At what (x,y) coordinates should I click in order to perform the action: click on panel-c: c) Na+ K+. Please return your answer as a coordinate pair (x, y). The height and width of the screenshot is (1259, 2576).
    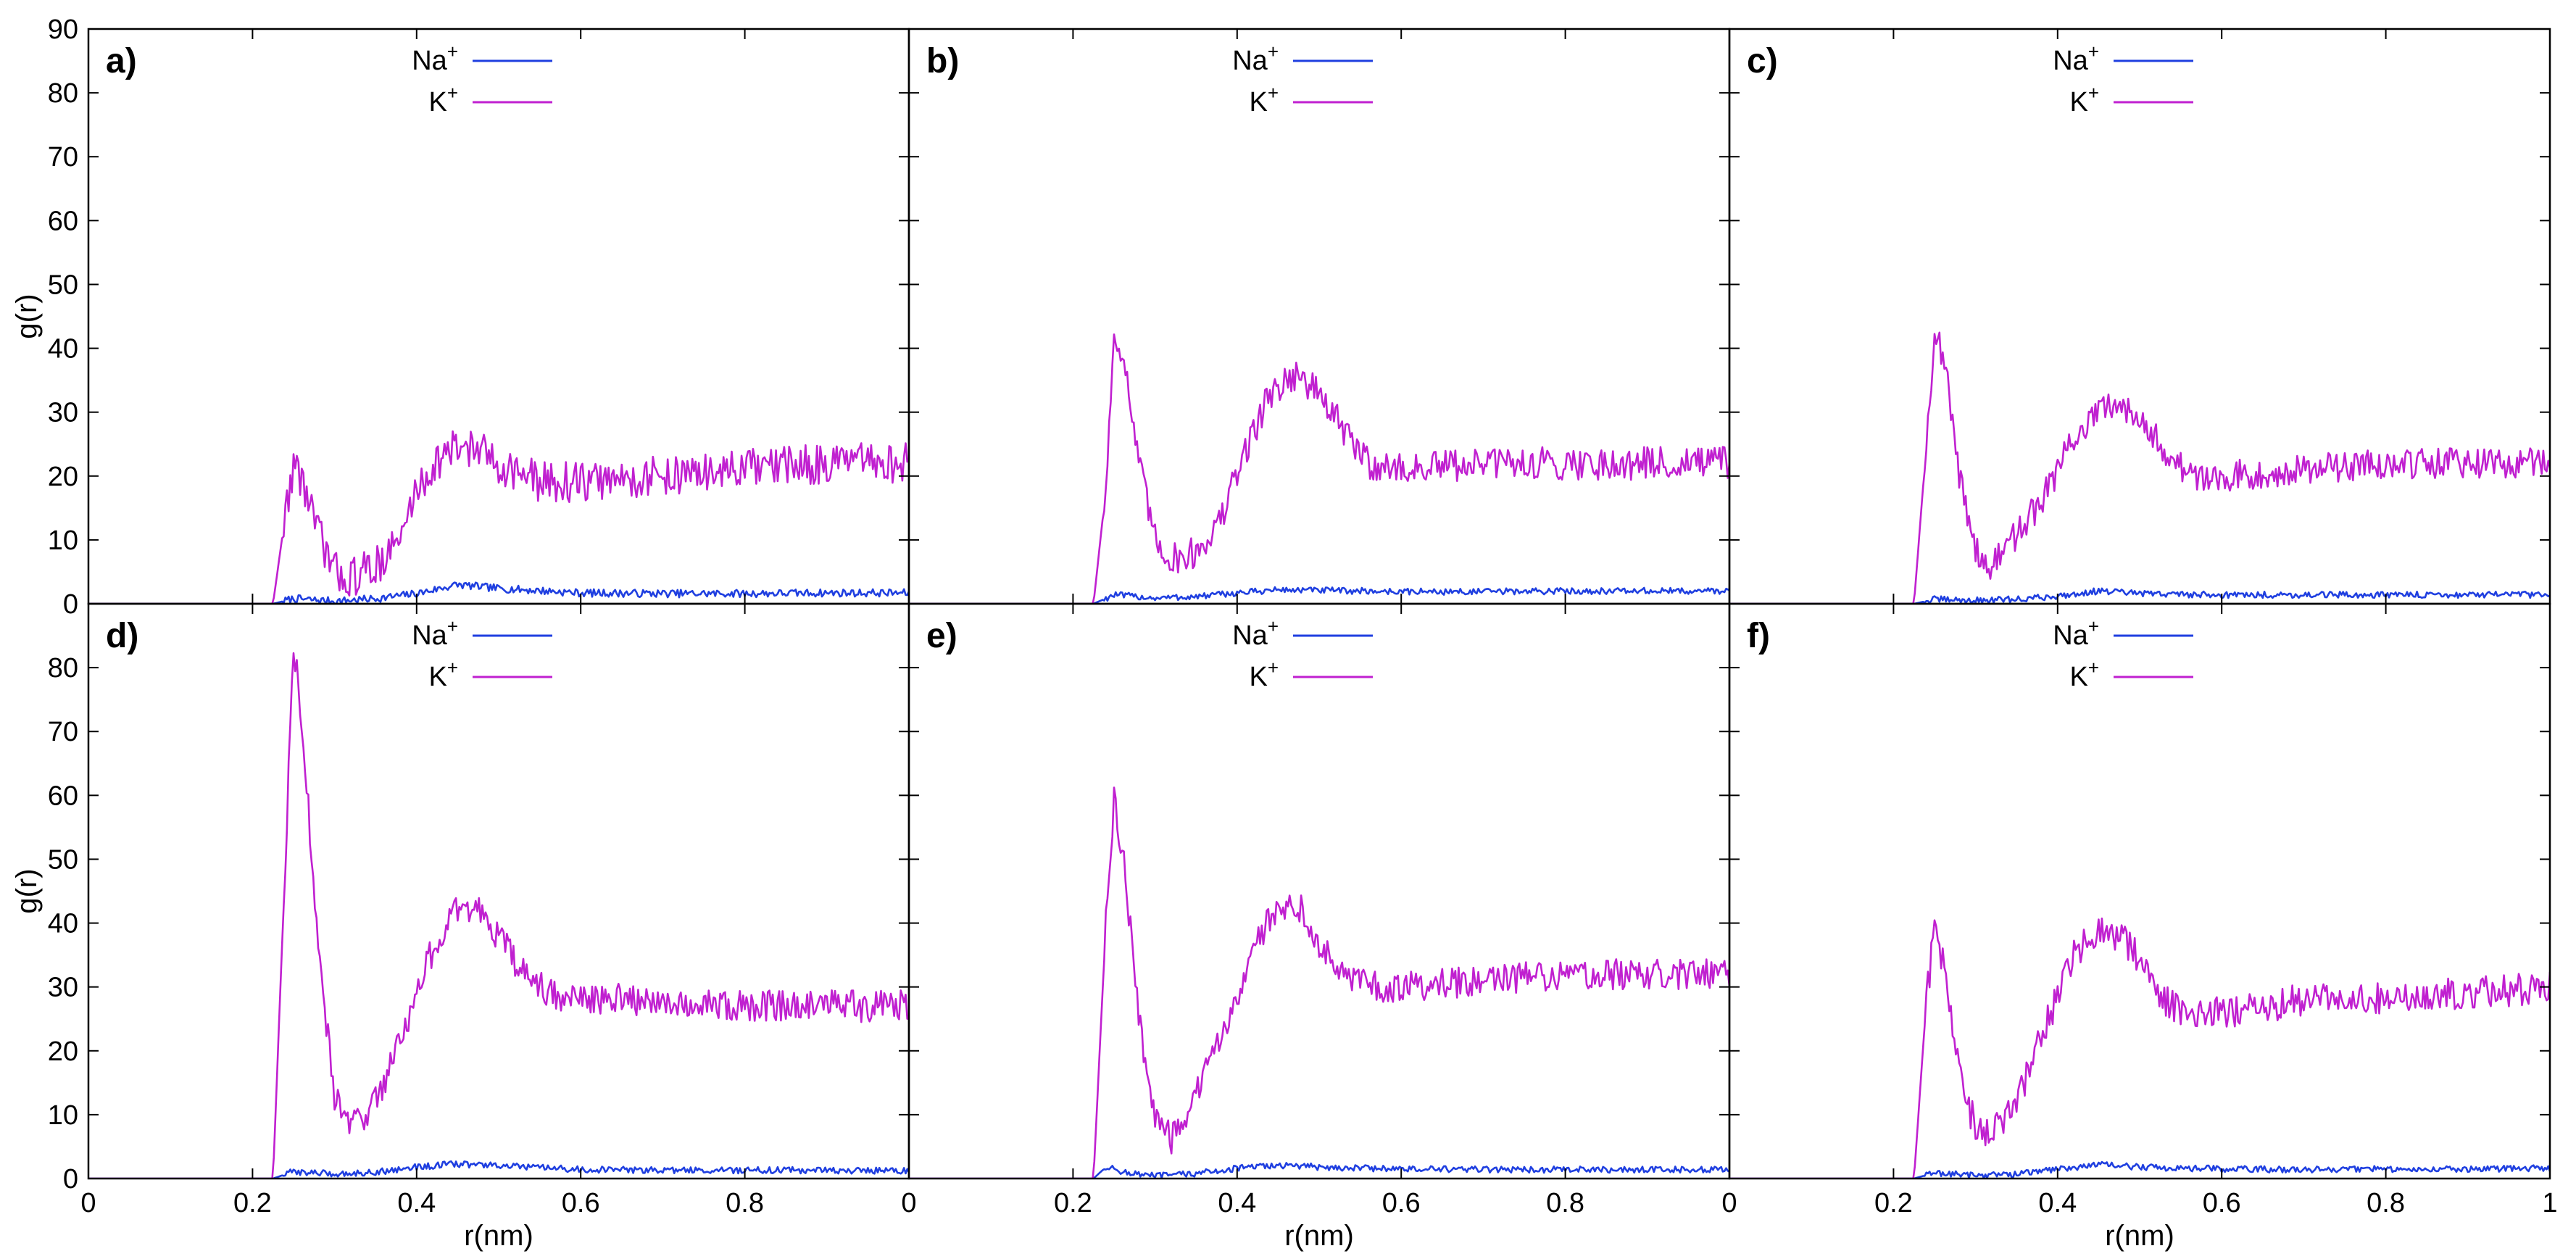
    Looking at the image, I should click on (2139, 316).